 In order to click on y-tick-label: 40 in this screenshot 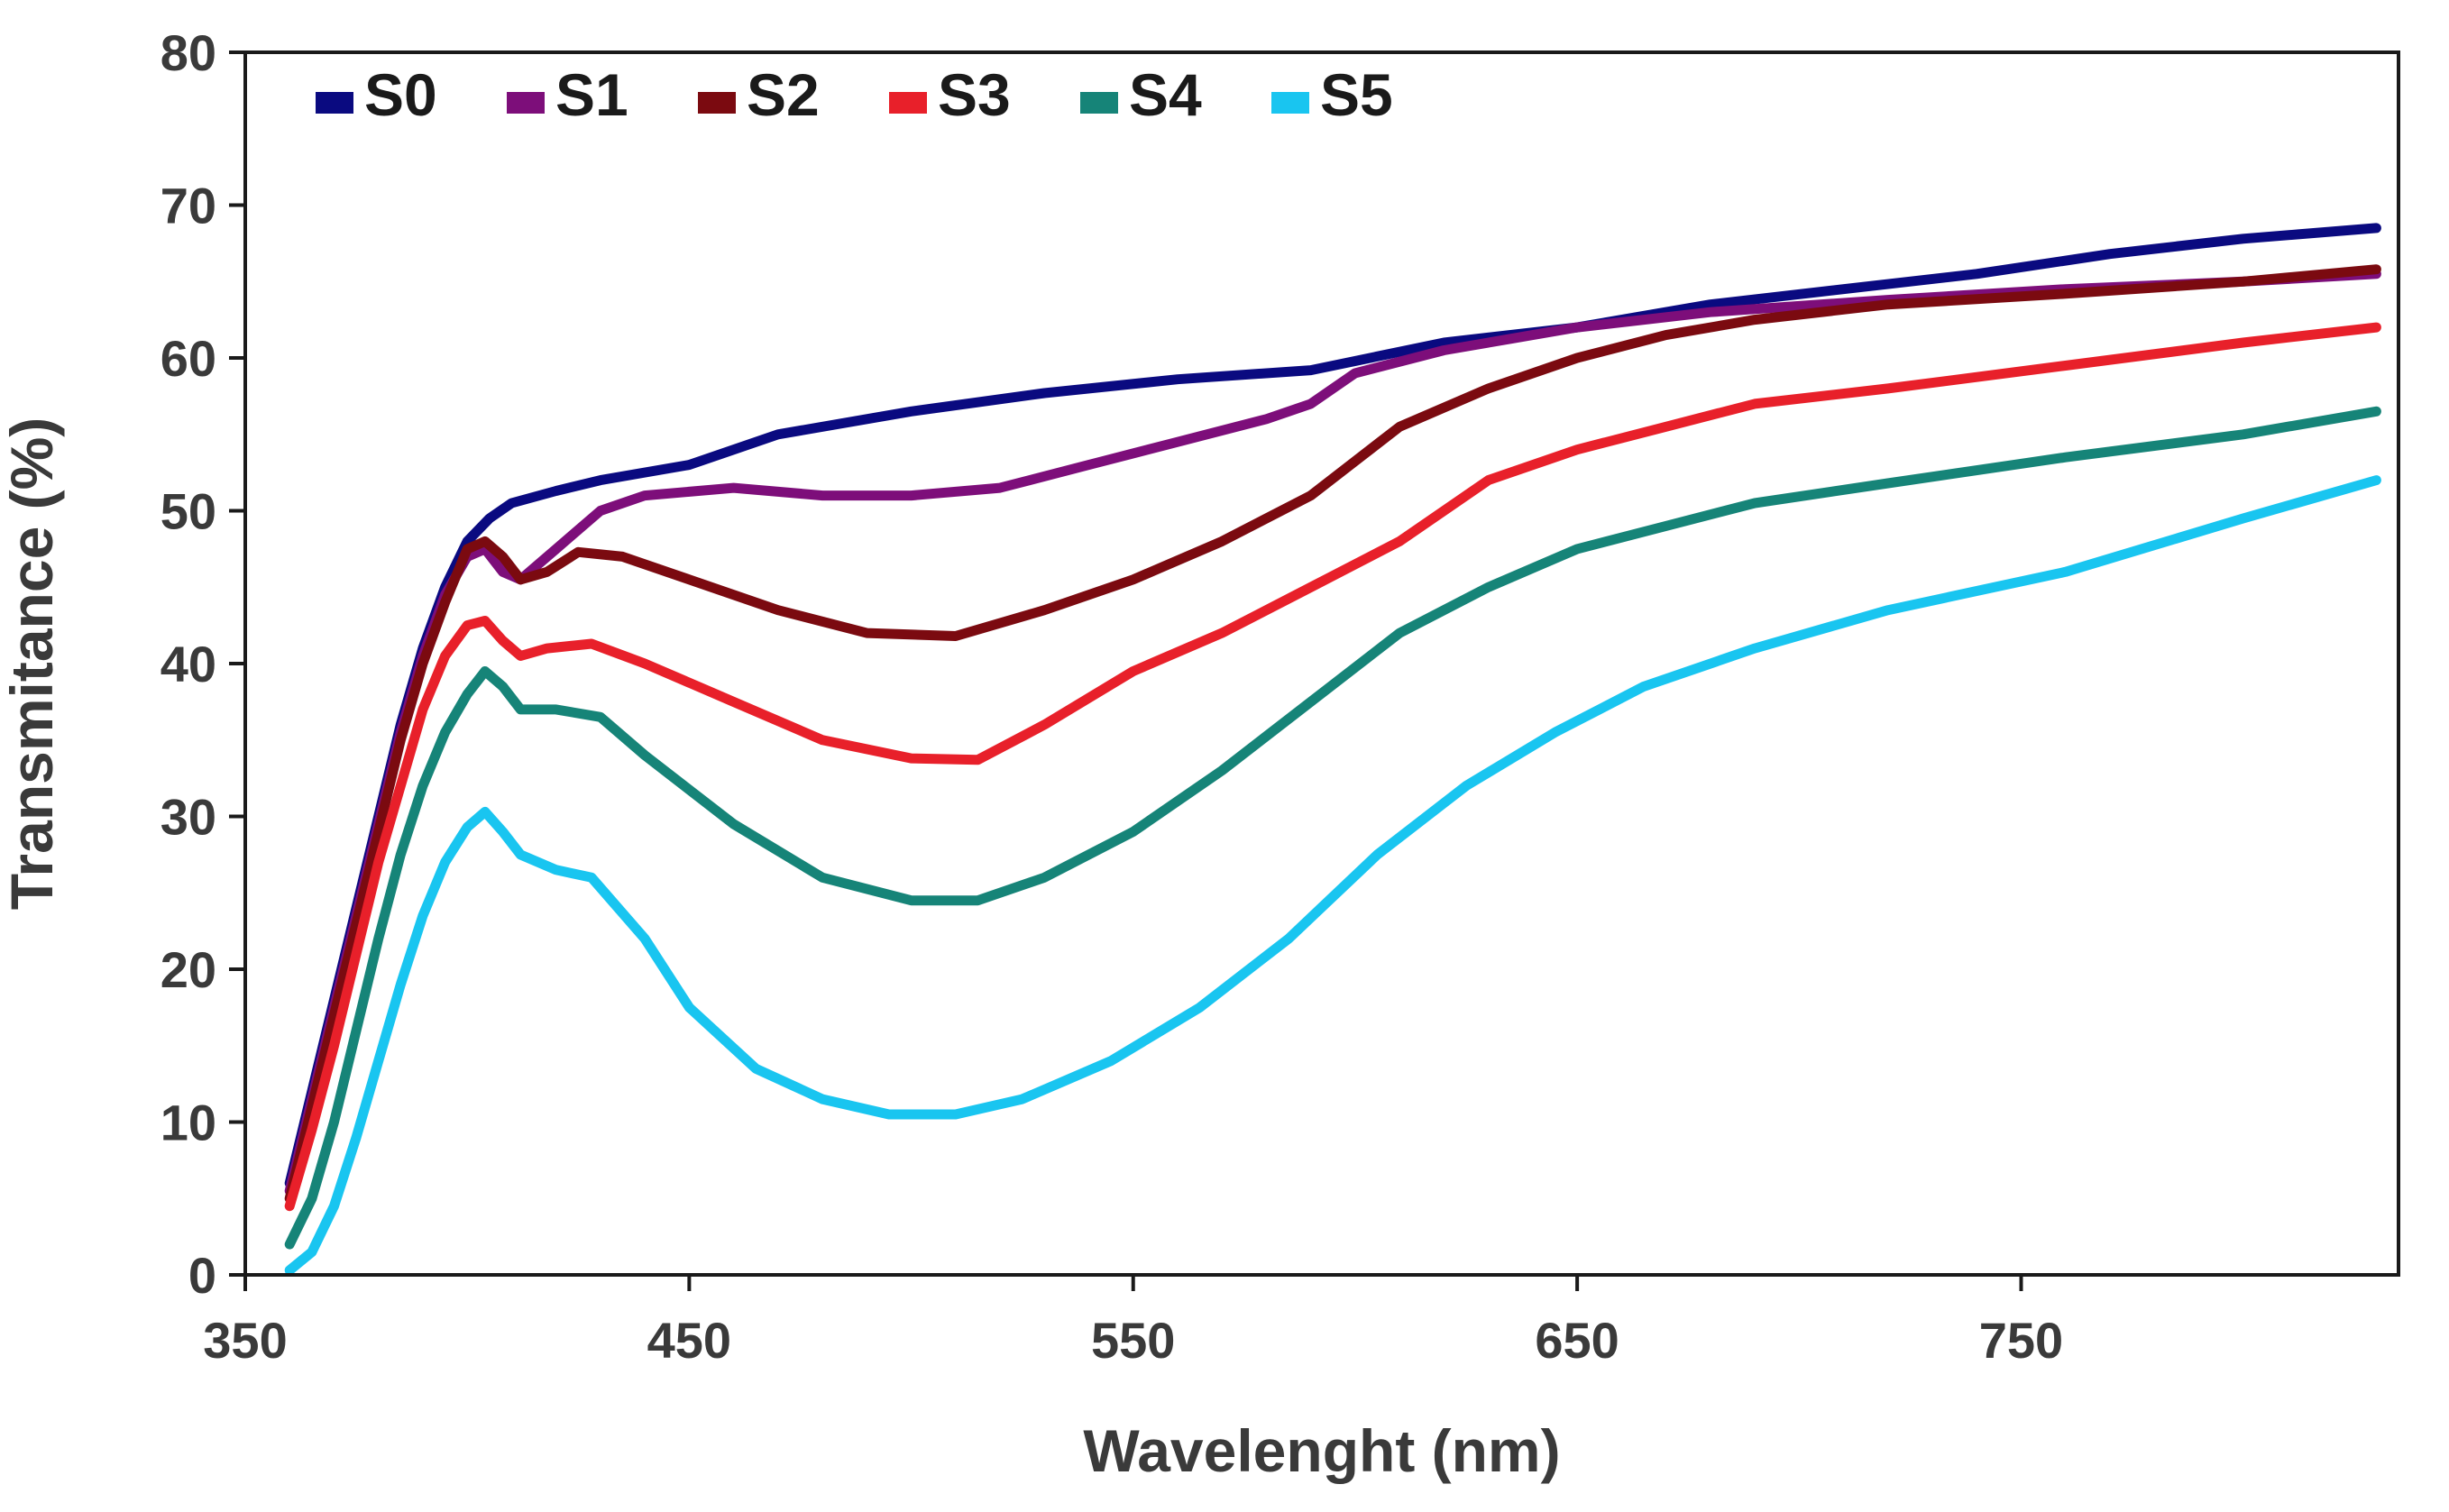, I will do `click(188, 664)`.